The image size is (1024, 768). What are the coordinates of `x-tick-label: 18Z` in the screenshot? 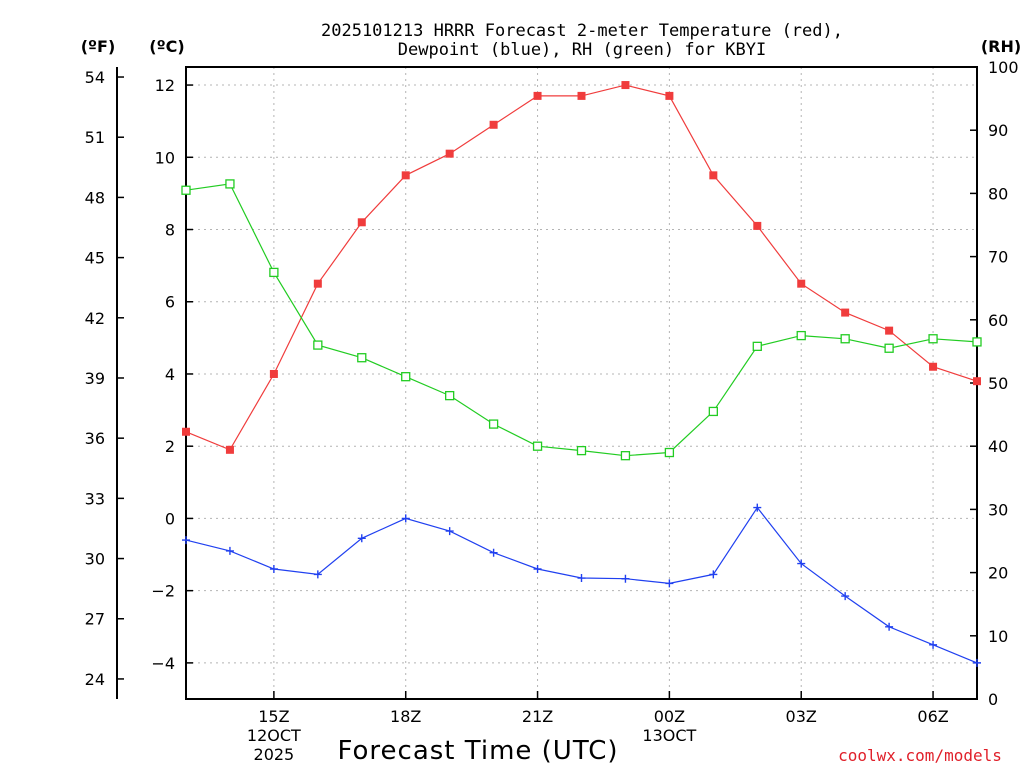 It's located at (405, 716).